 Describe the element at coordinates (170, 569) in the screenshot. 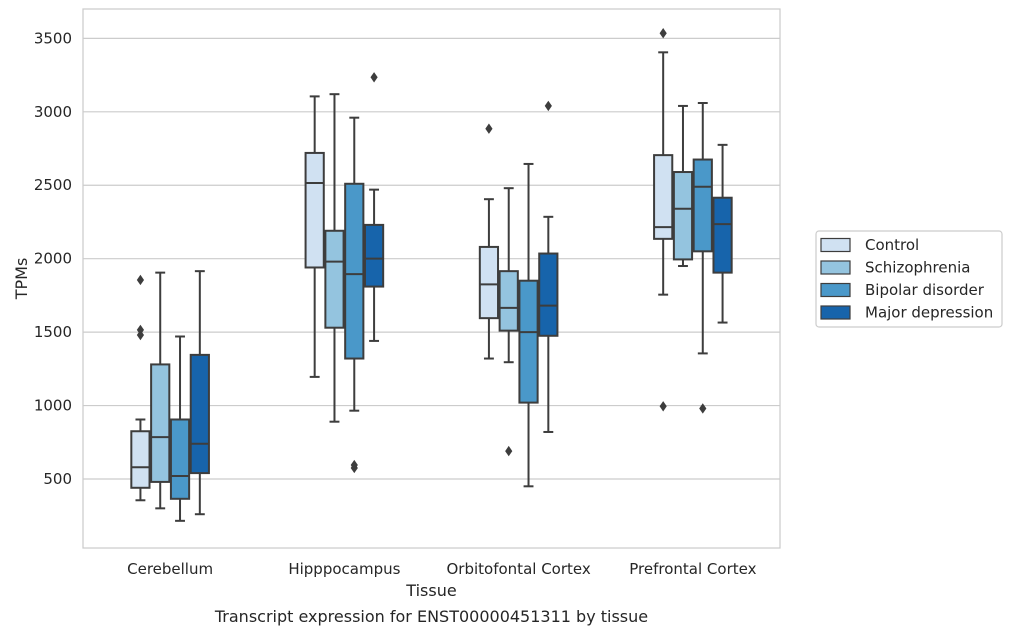

I see `x-tick-label: Cerebellum` at that location.